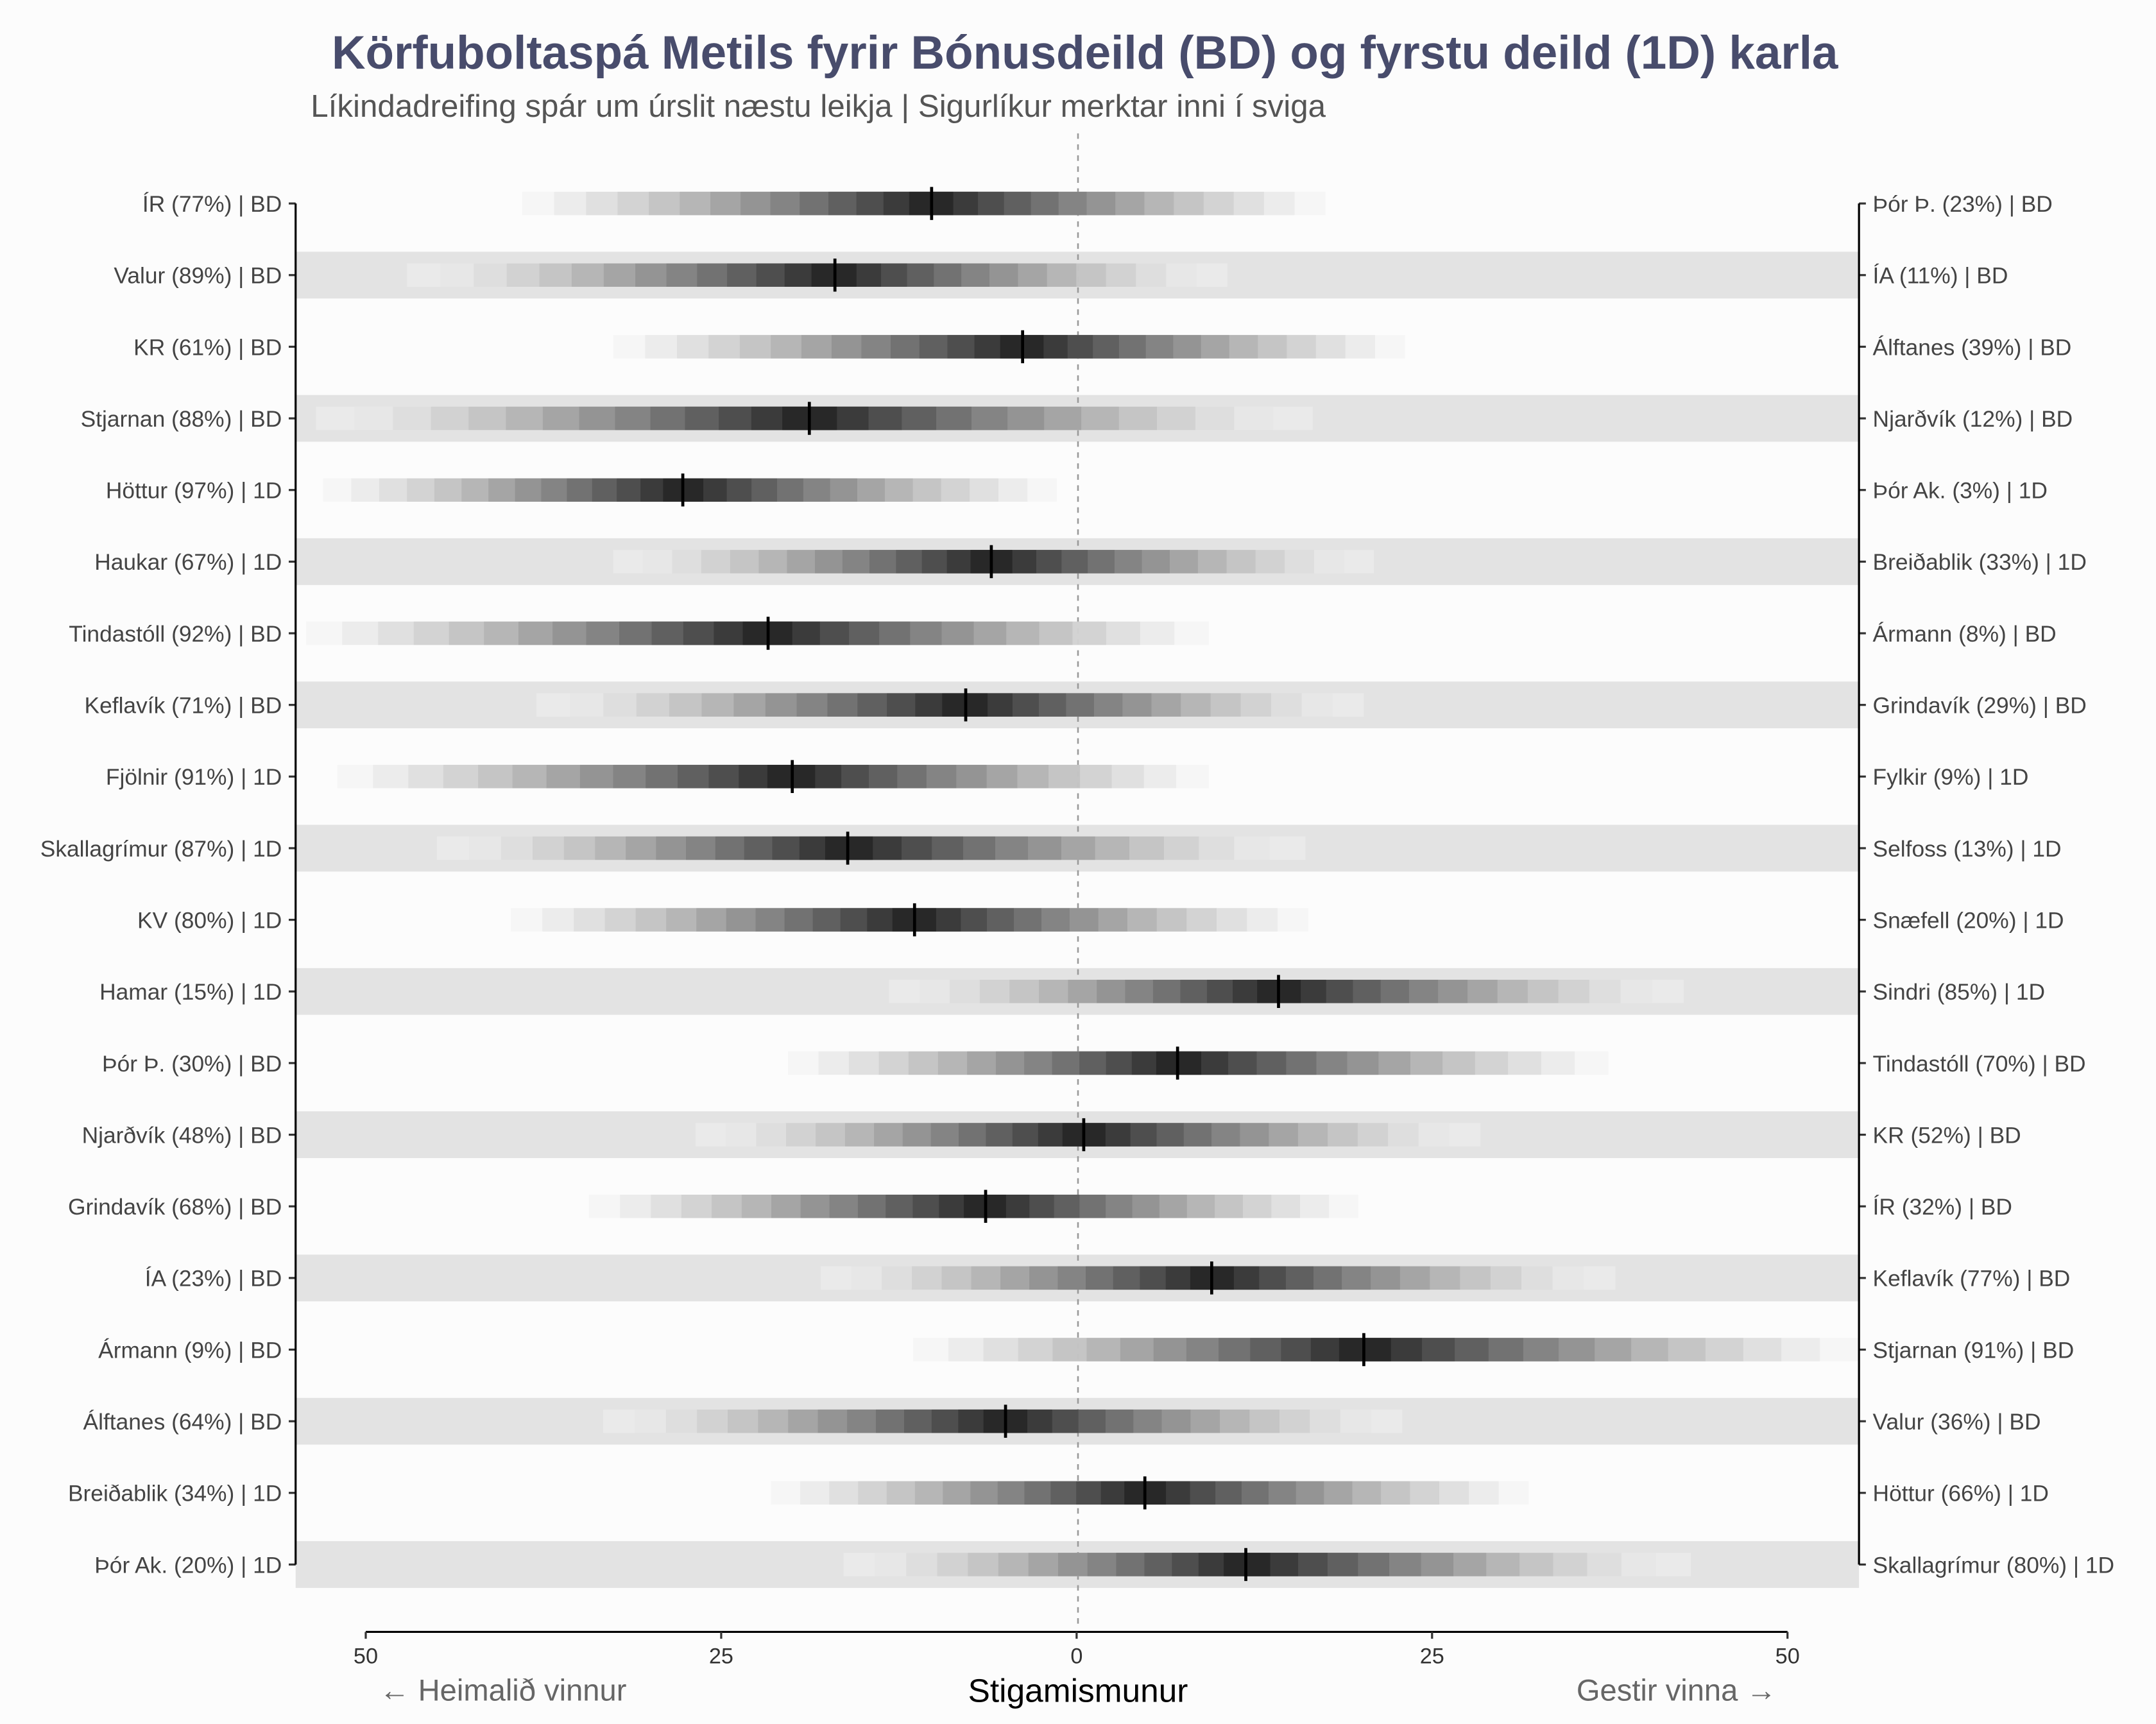  What do you see at coordinates (212, 204) in the screenshot?
I see `home-team-label: ÍR (77%) | BD` at bounding box center [212, 204].